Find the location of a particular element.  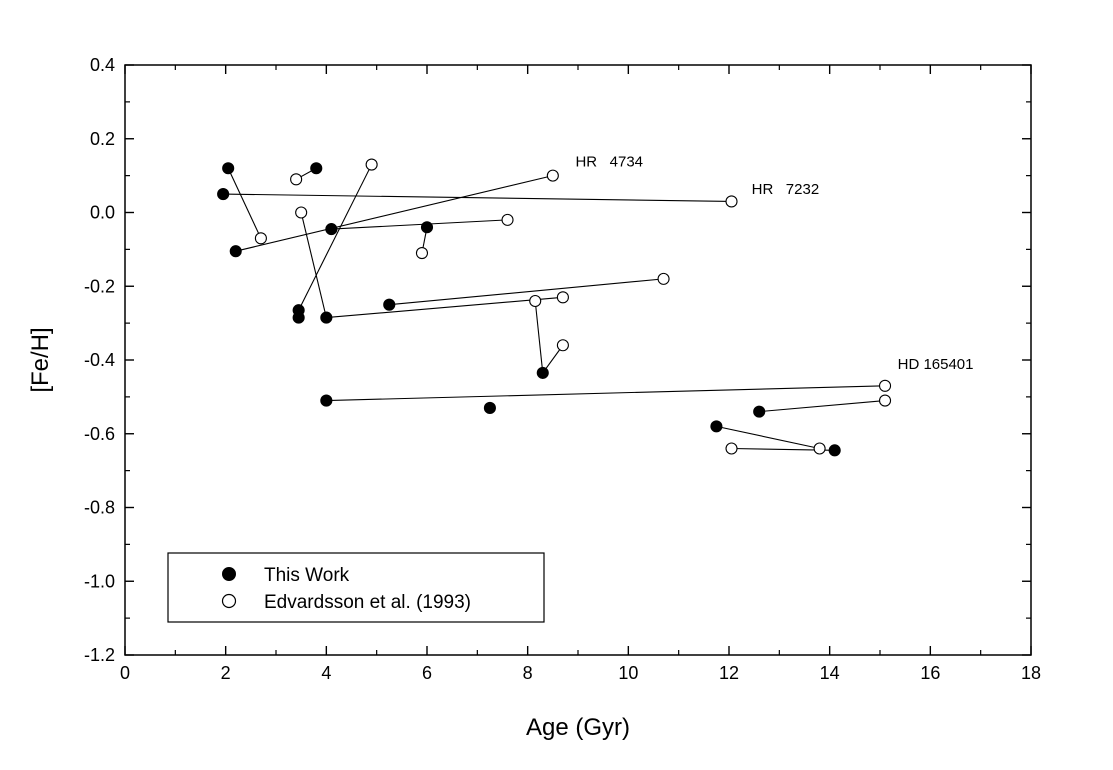

x-tick-label: 10 is located at coordinates (628, 673).